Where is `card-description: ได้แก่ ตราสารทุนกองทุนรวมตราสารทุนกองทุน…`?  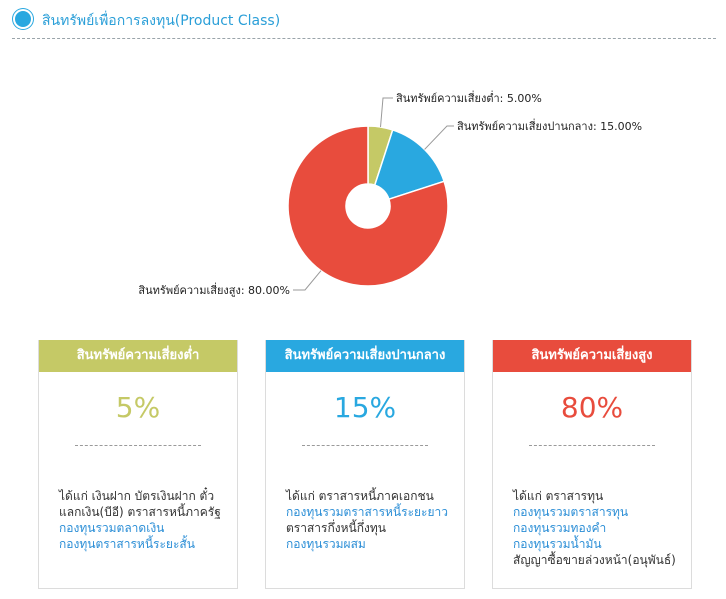
card-description: ได้แก่ ตราสารทุนกองทุนรวมตราสารทุนกองทุน… is located at coordinates (596, 528).